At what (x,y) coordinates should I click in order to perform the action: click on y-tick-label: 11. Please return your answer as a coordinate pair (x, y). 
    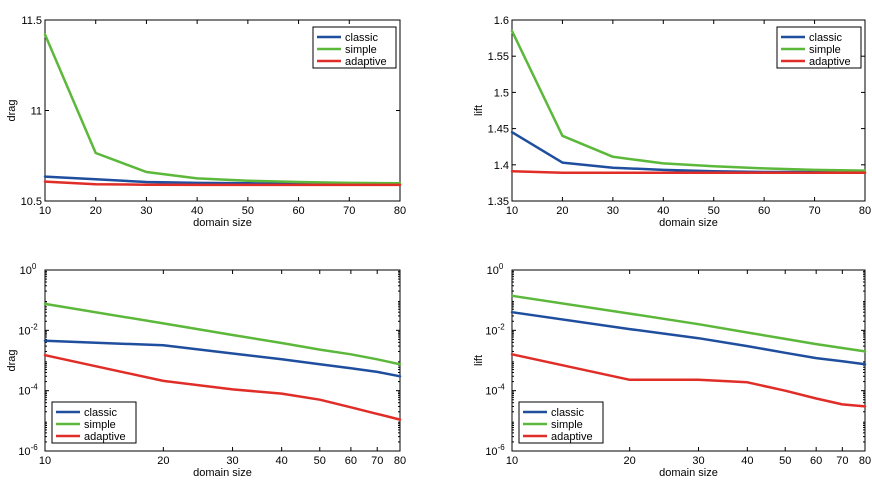
    Looking at the image, I should click on (36, 112).